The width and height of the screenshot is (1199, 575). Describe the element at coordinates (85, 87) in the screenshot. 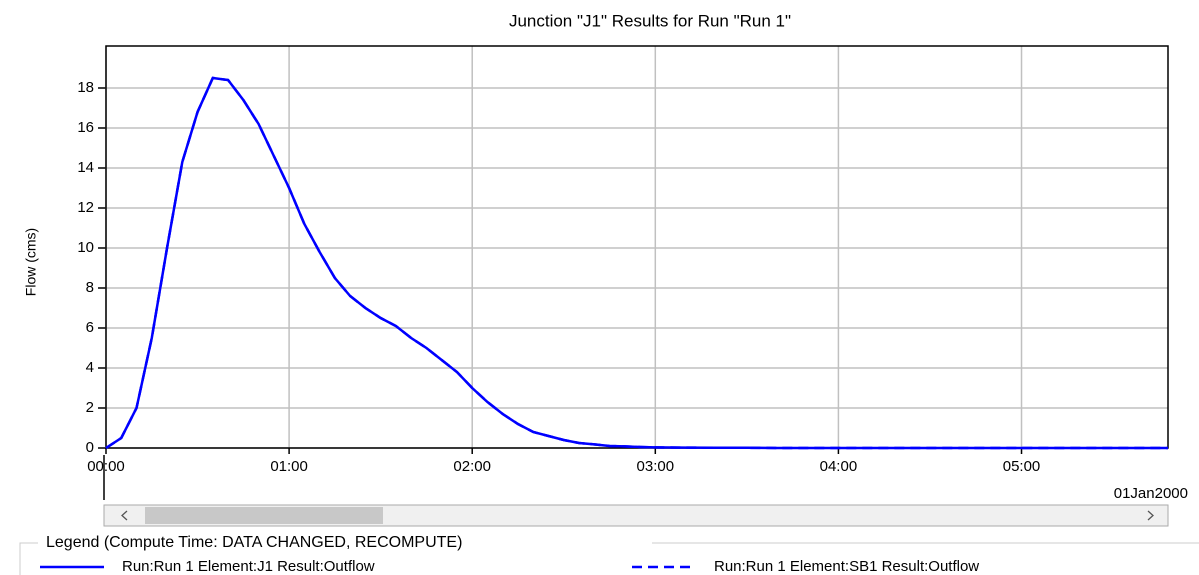

I see `y-tick-label: 18` at that location.